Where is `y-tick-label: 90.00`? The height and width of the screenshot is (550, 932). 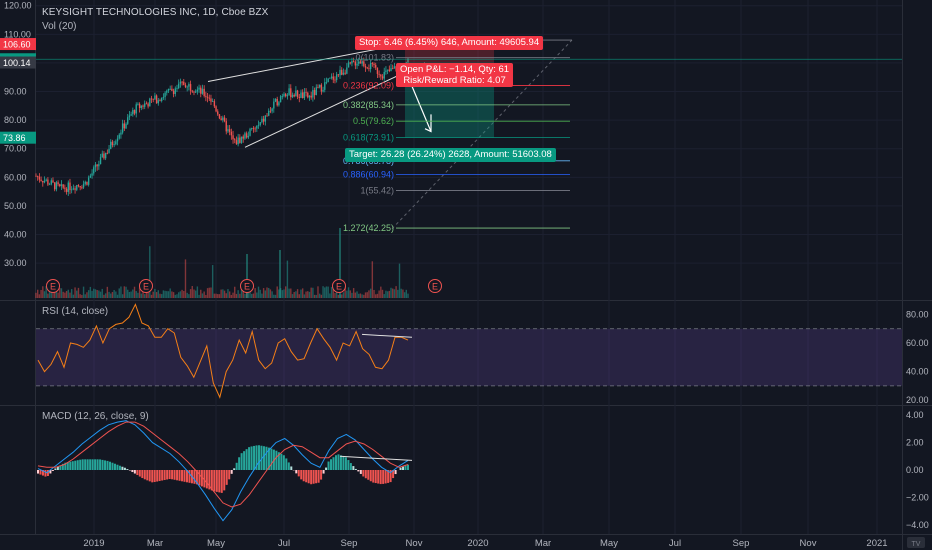 y-tick-label: 90.00 is located at coordinates (15, 92).